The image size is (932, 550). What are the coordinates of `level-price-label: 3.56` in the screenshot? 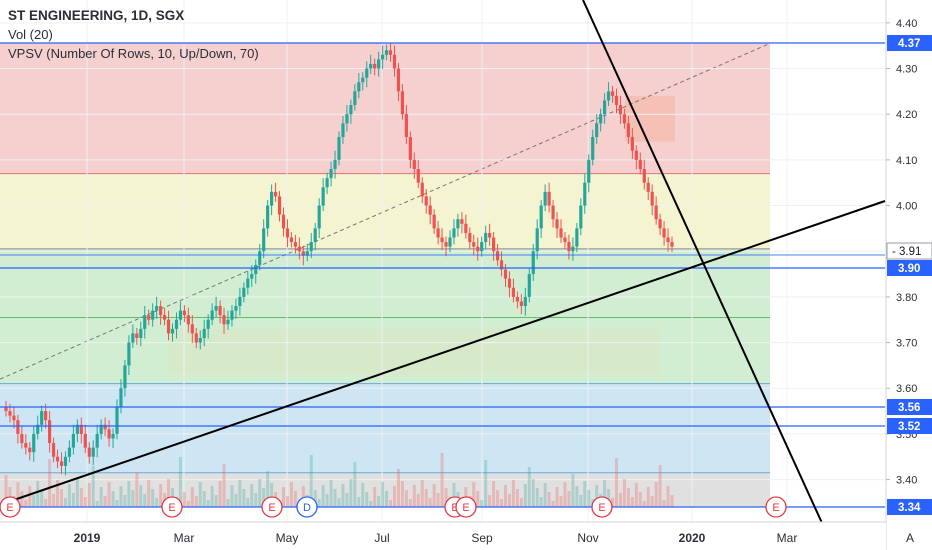 It's located at (909, 408).